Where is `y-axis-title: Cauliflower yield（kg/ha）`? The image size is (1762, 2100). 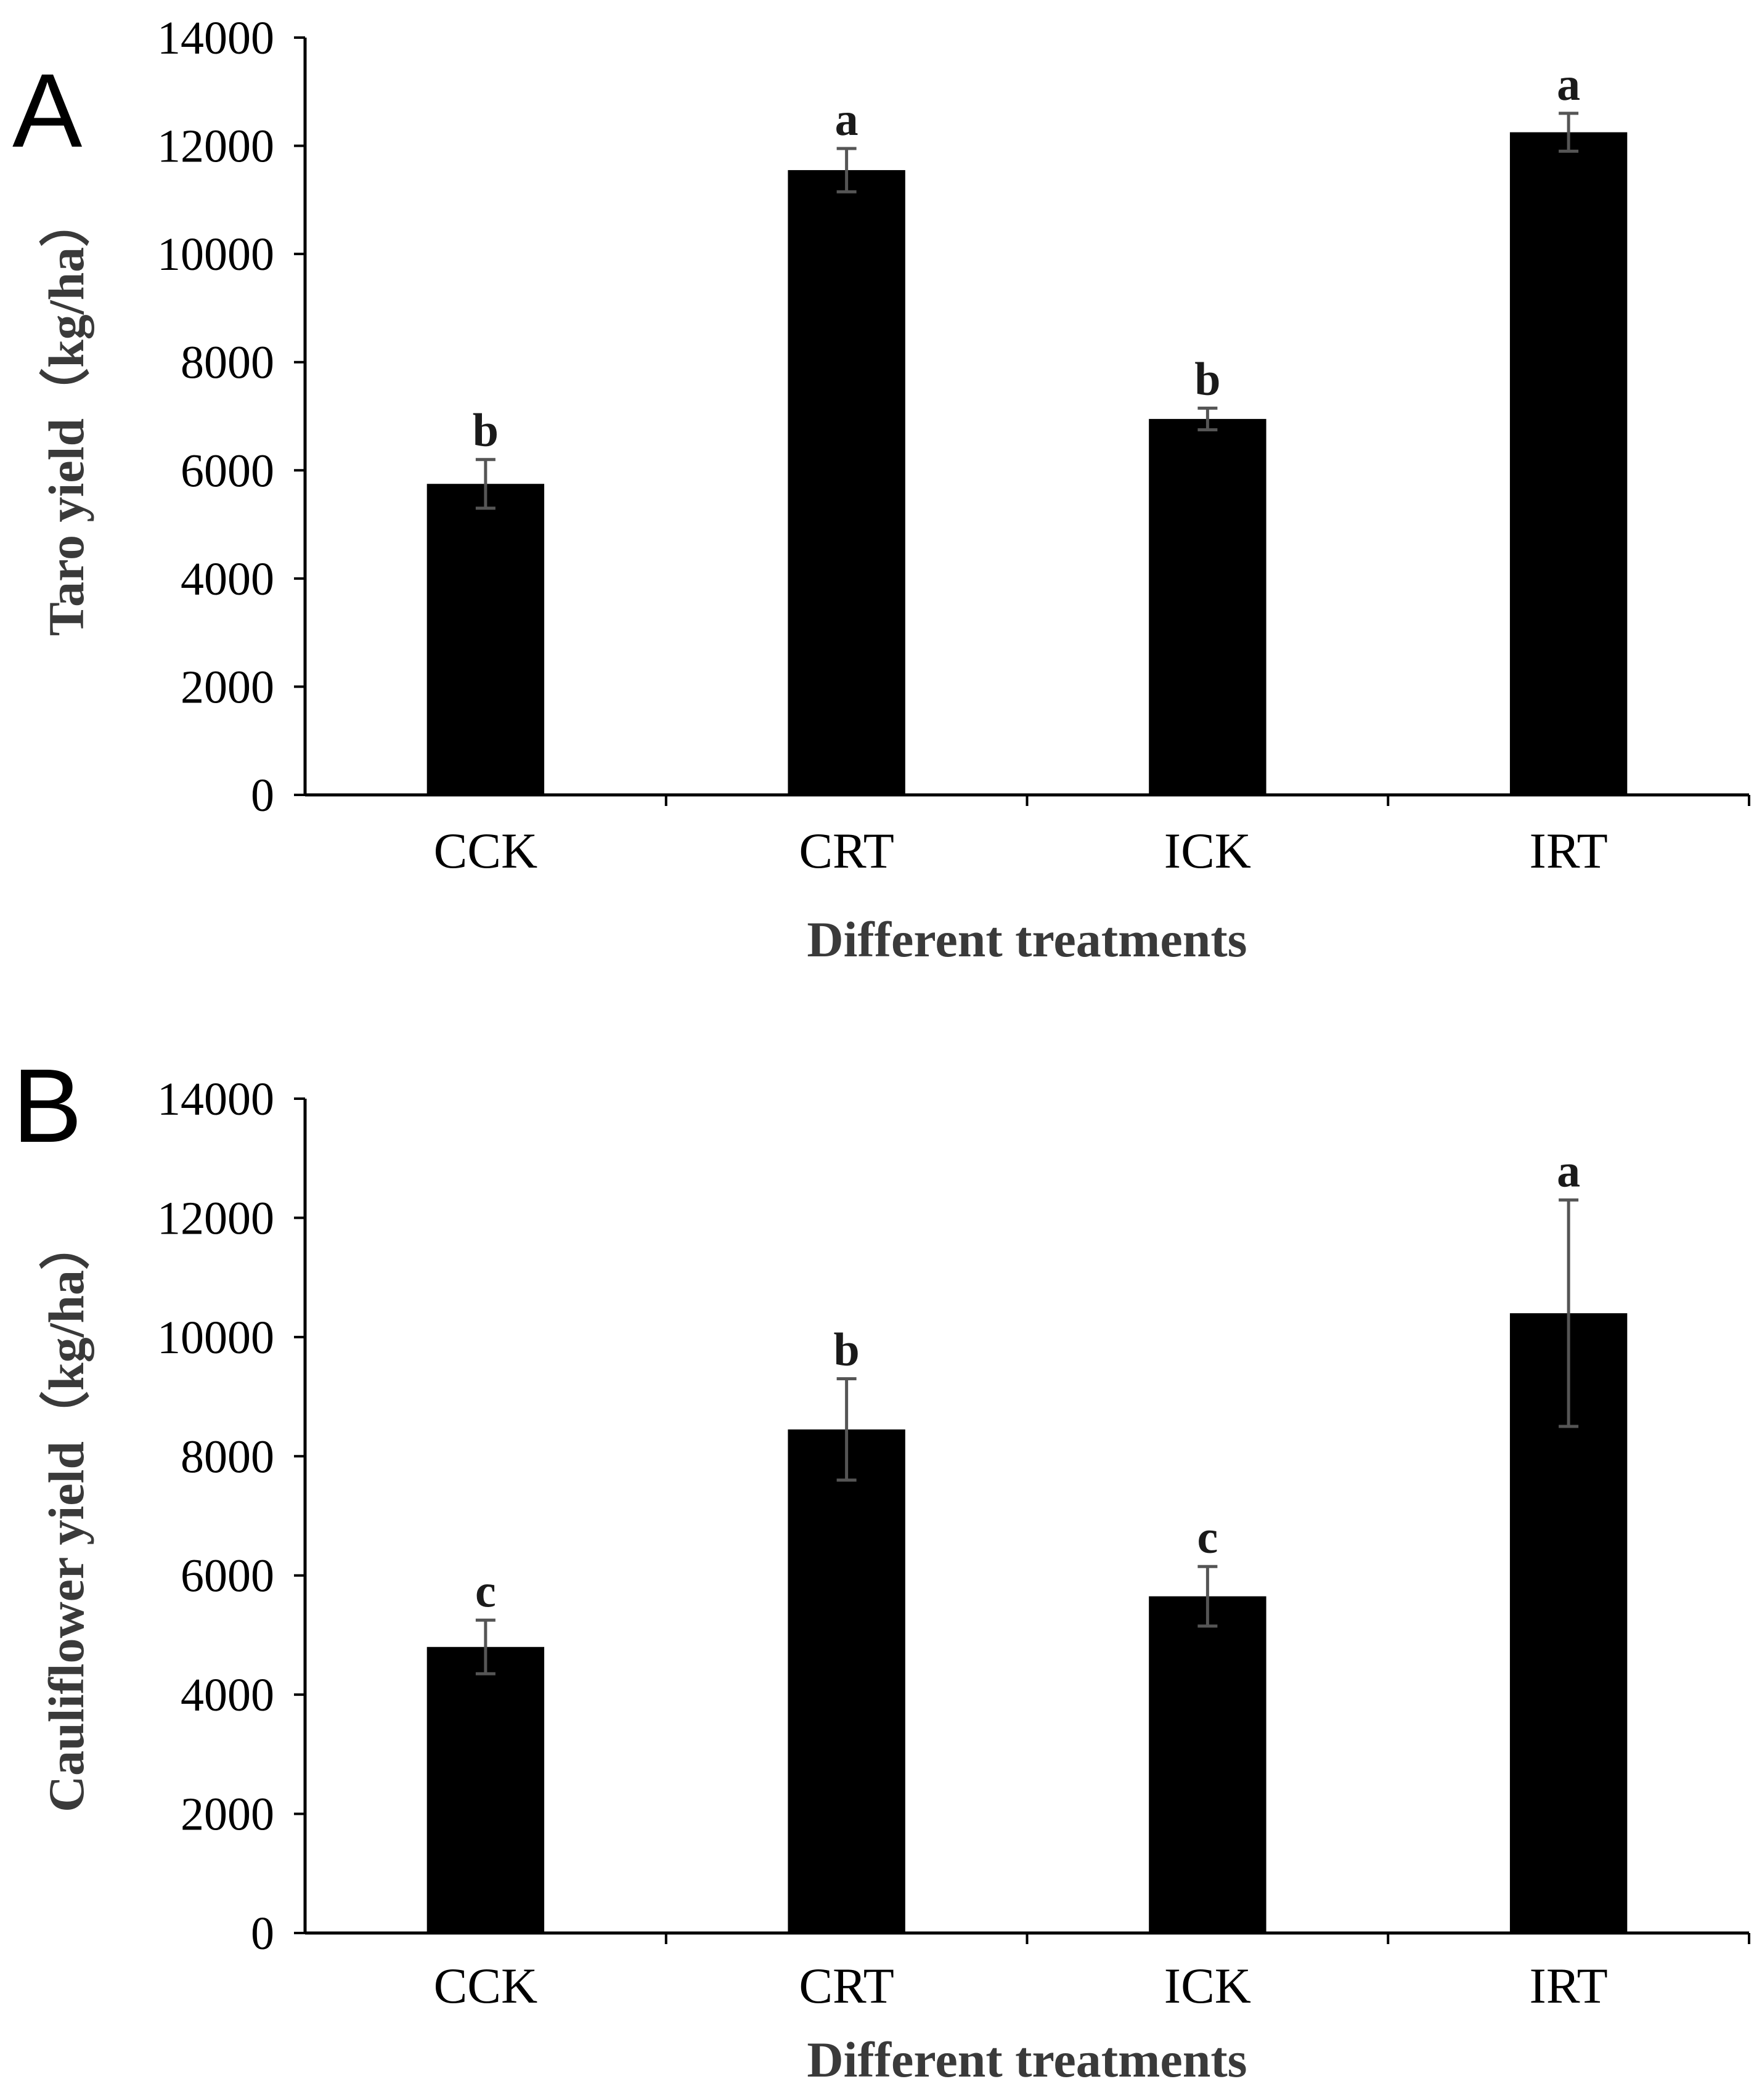 y-axis-title: Cauliflower yield（kg/ha） is located at coordinates (66, 1515).